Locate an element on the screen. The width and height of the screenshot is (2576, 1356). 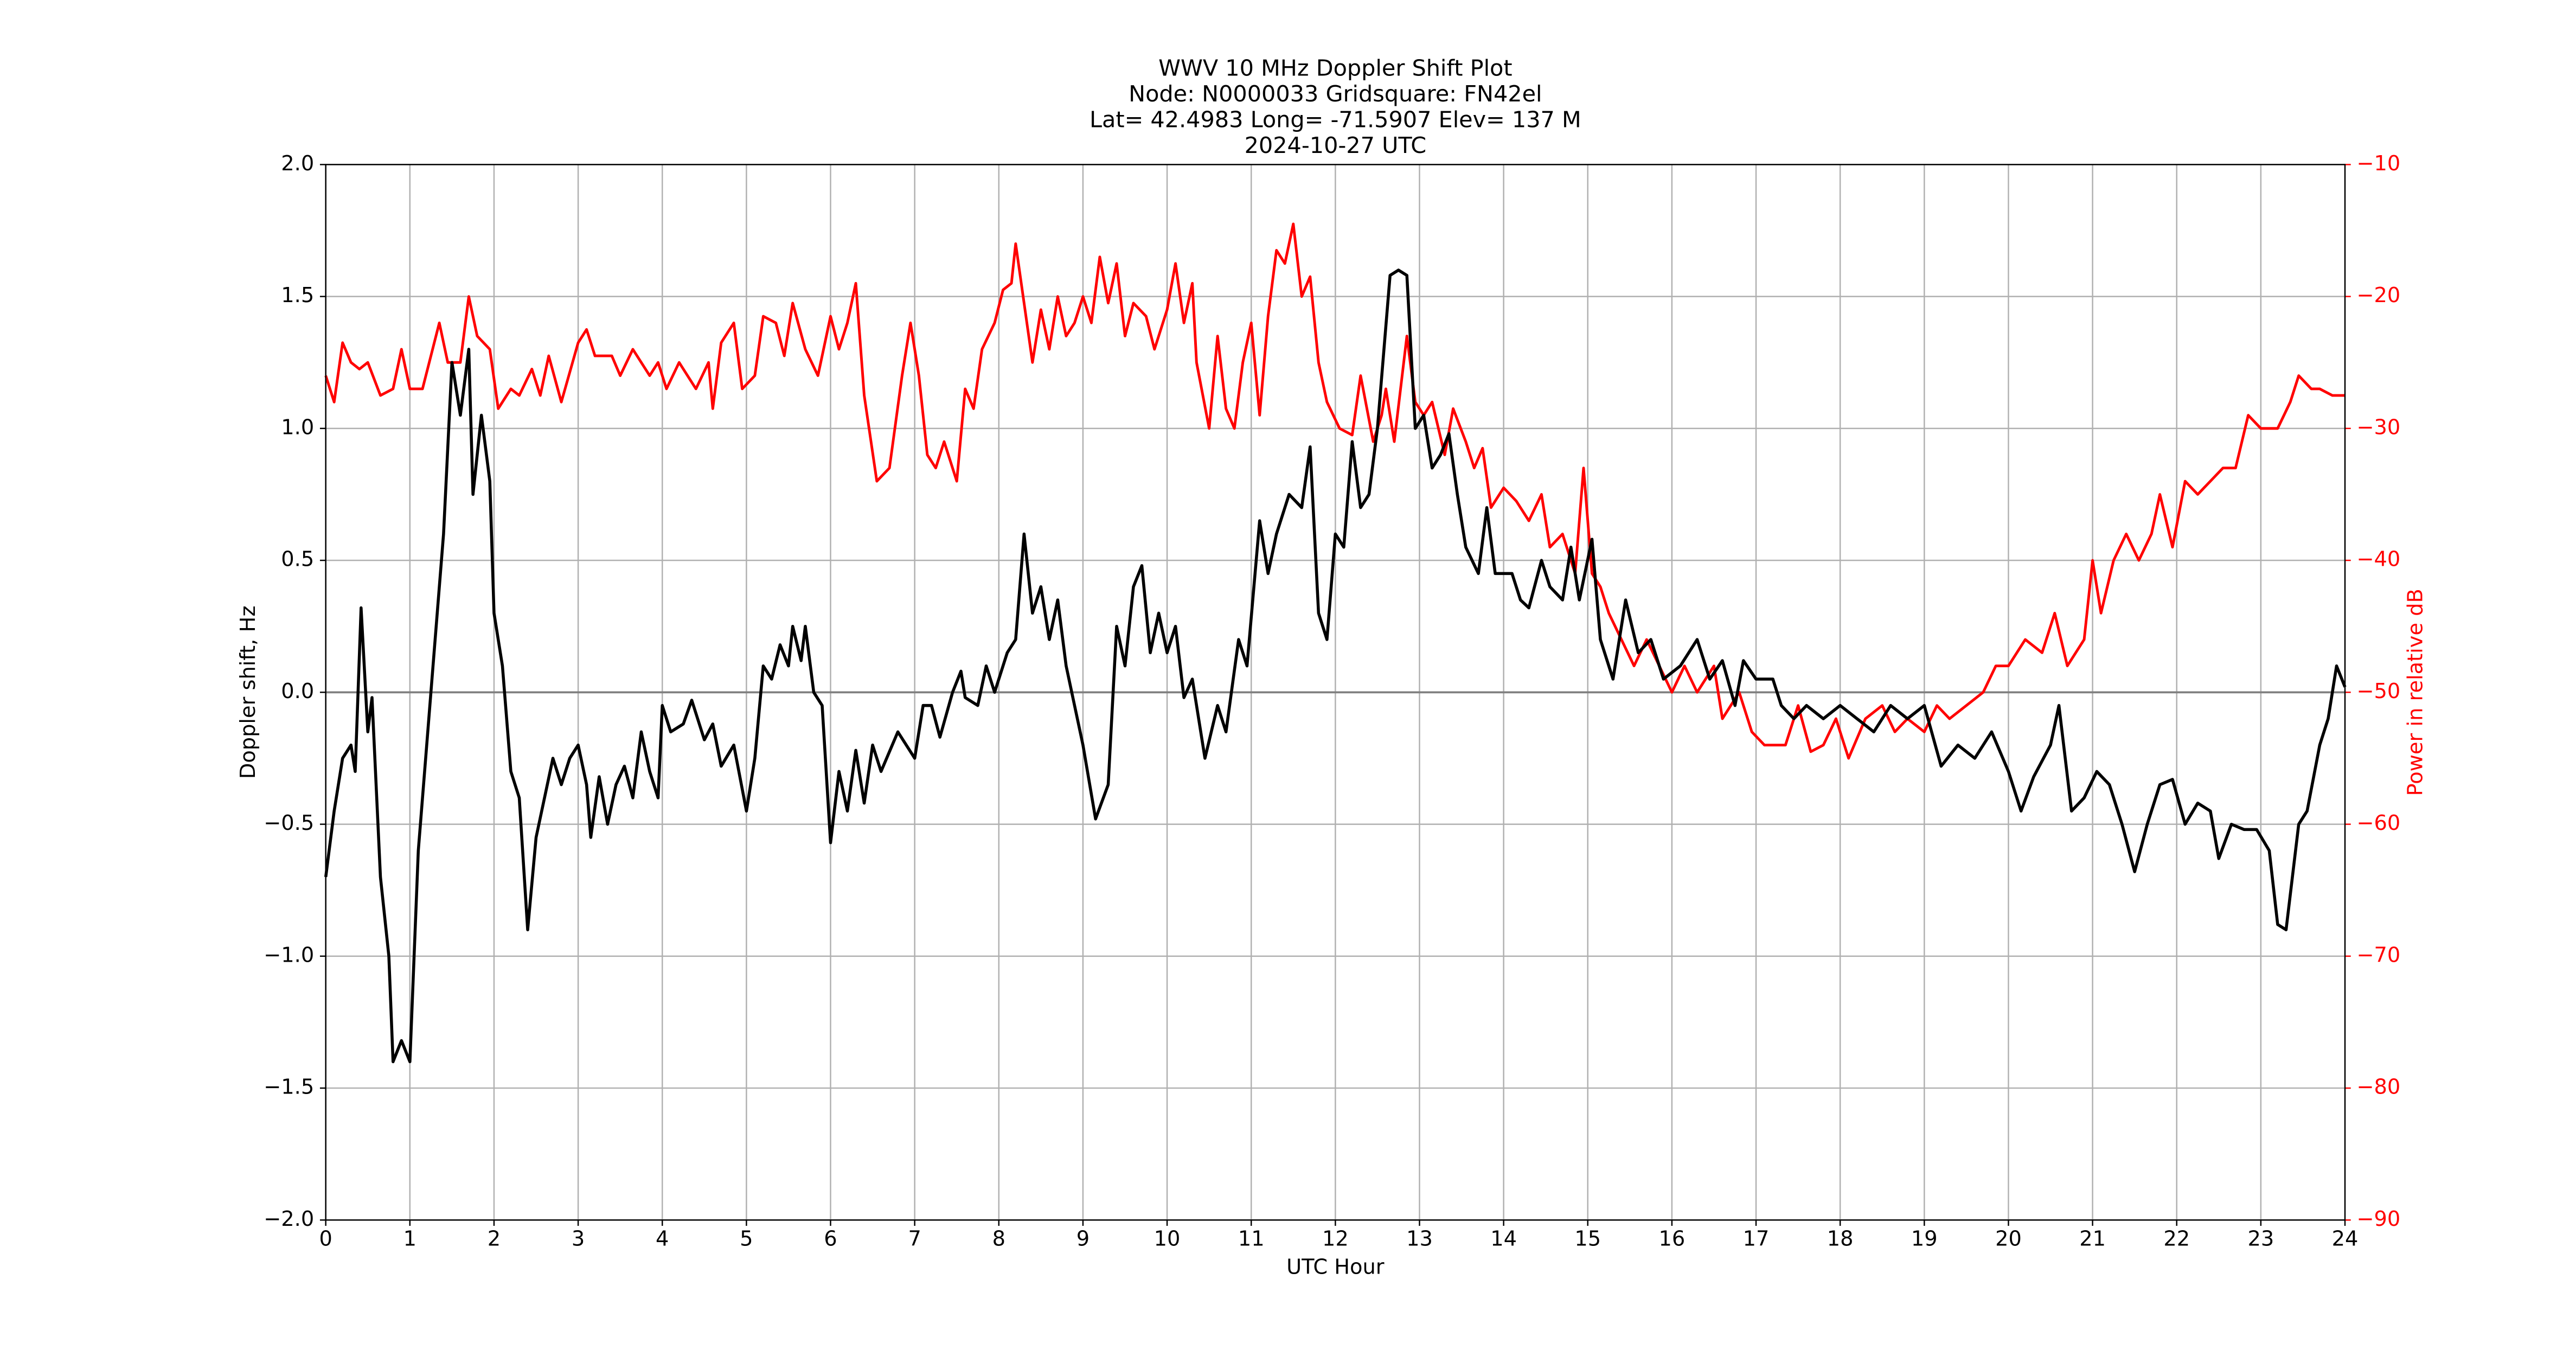
x-tick-label: 19 is located at coordinates (1924, 1239).